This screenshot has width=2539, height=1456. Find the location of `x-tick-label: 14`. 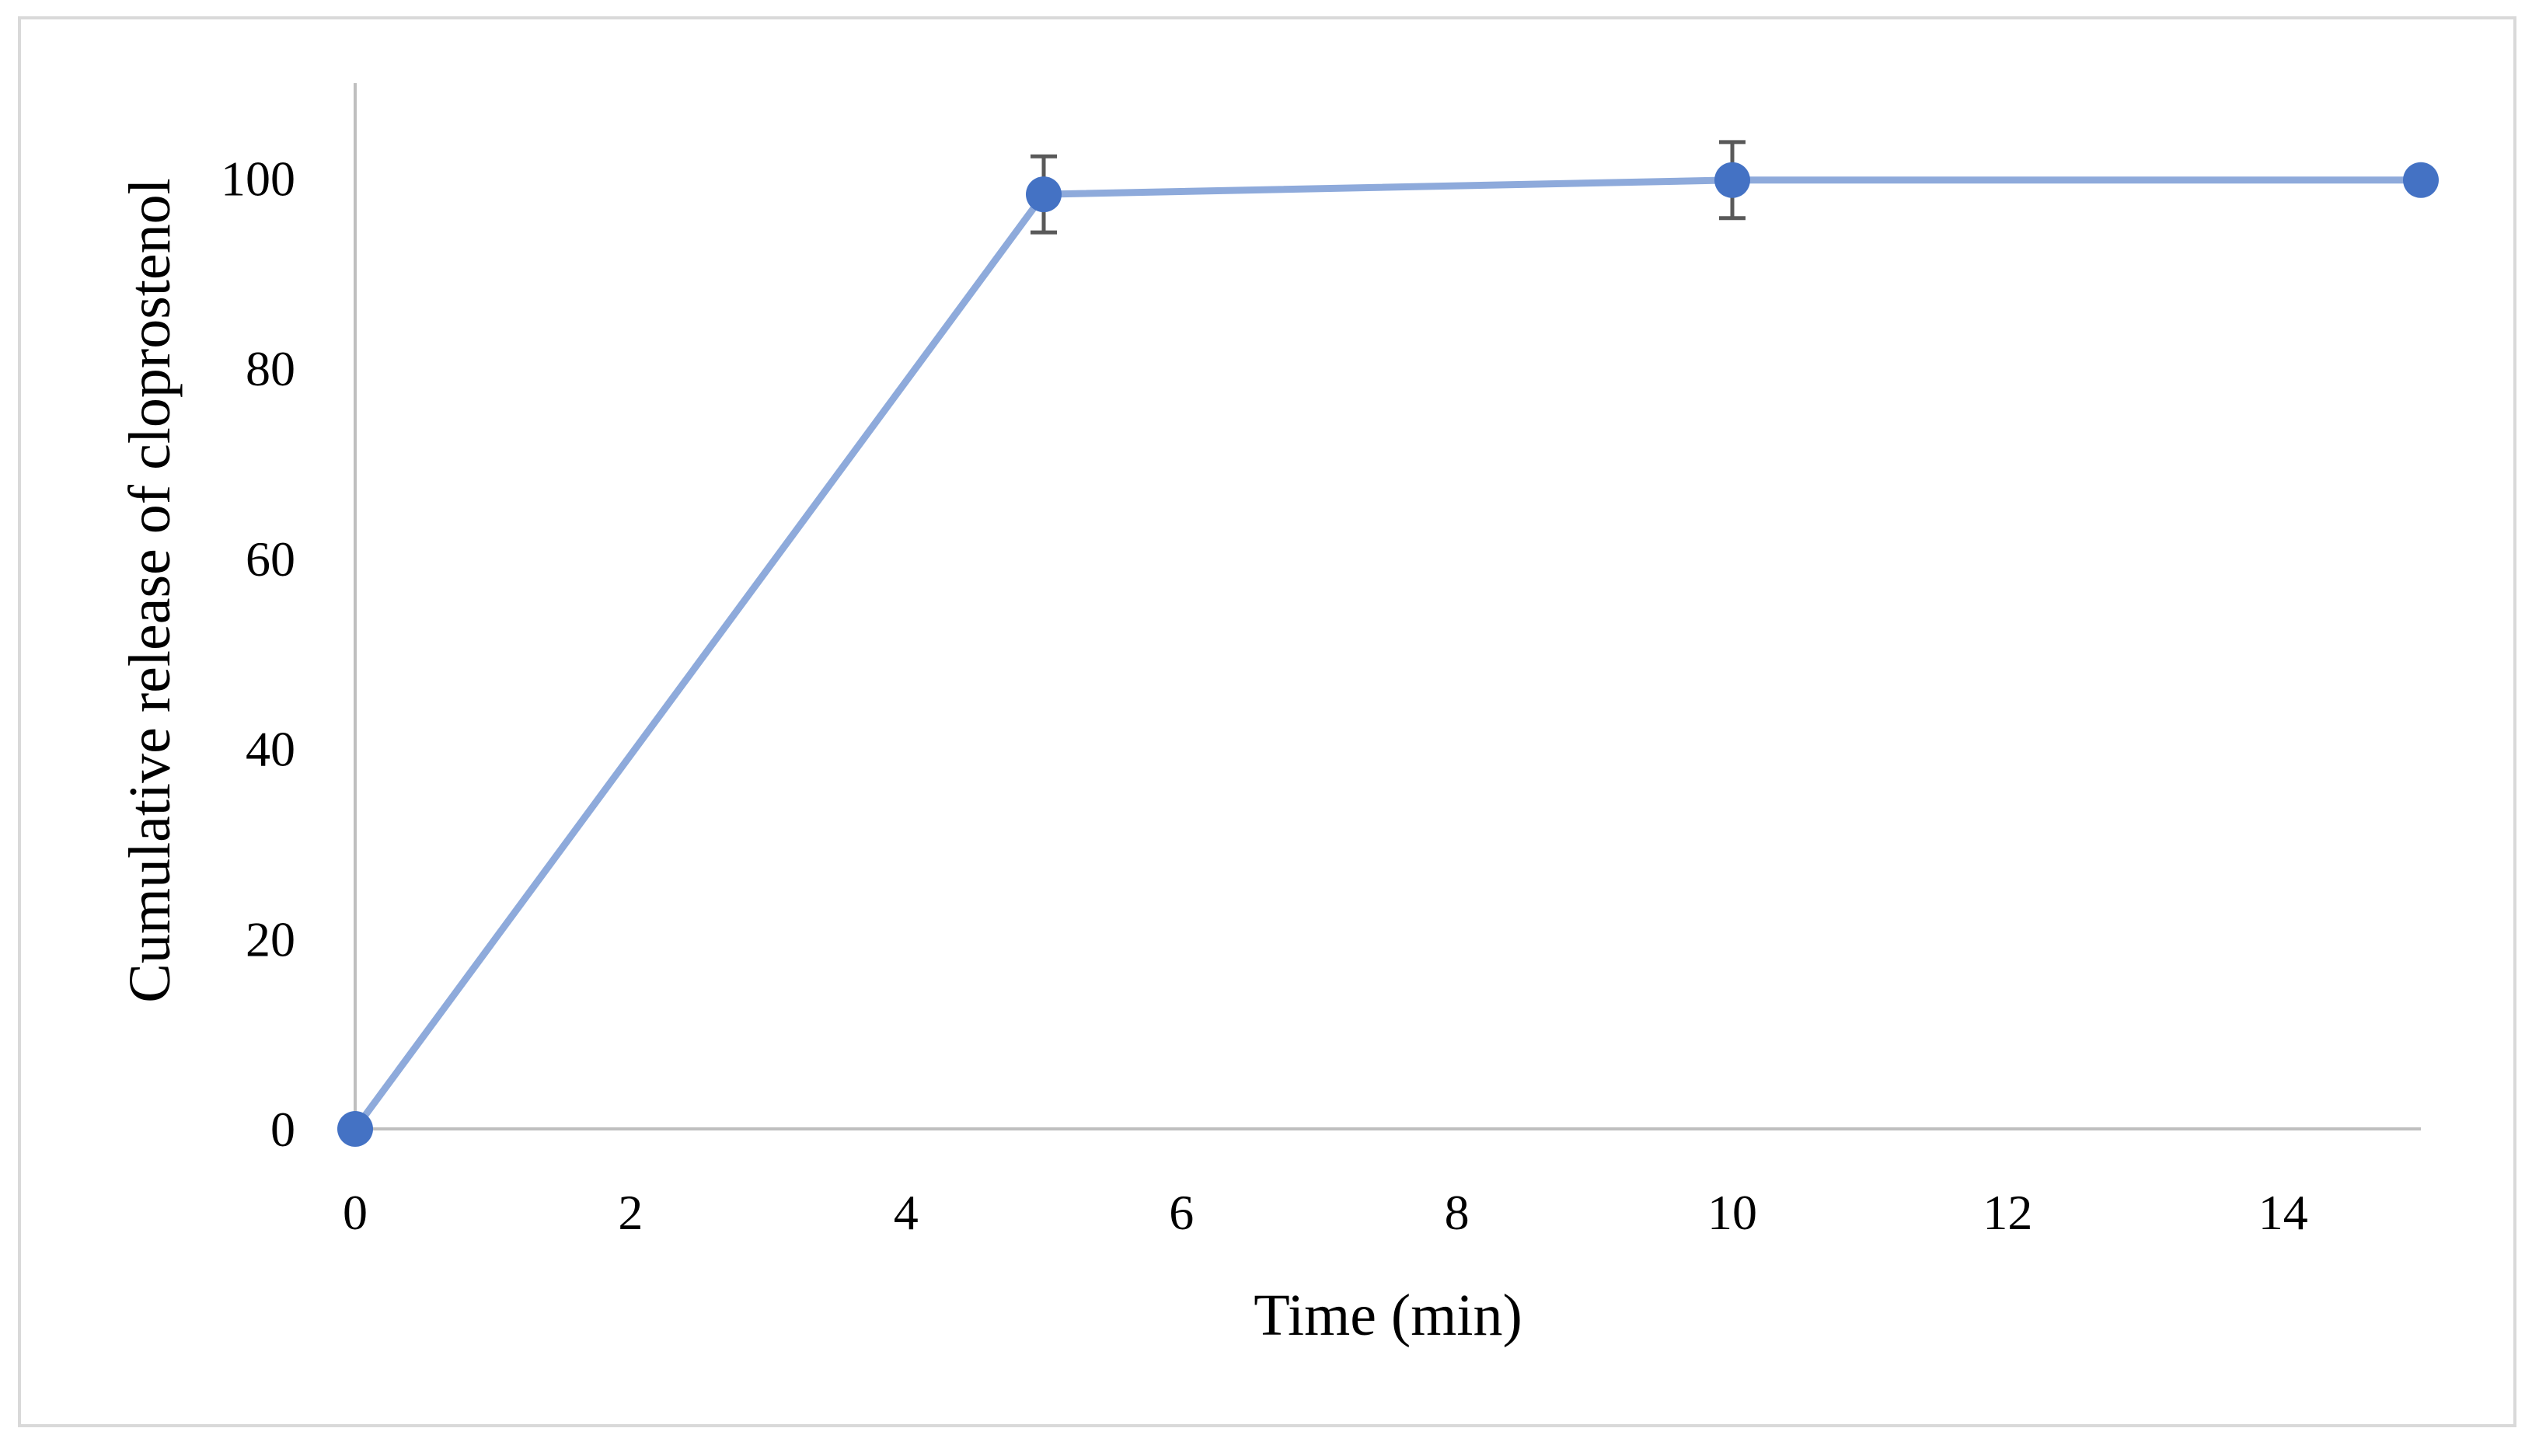

x-tick-label: 14 is located at coordinates (2283, 1213).